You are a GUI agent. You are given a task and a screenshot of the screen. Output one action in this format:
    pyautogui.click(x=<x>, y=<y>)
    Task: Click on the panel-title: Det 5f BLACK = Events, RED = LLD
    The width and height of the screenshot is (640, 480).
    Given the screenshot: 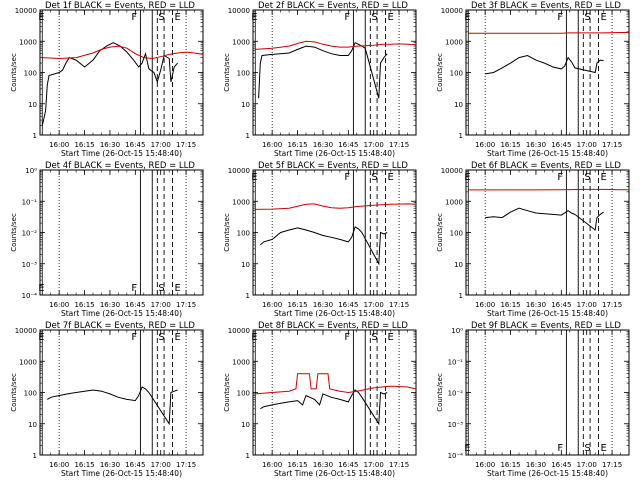 What is the action you would take?
    pyautogui.click(x=333, y=166)
    